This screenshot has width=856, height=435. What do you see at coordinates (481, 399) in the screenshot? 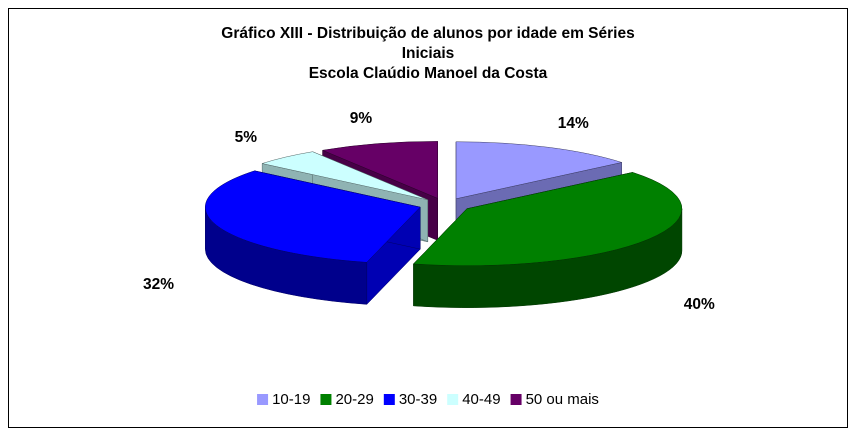
I see `legend-label: 40-49` at bounding box center [481, 399].